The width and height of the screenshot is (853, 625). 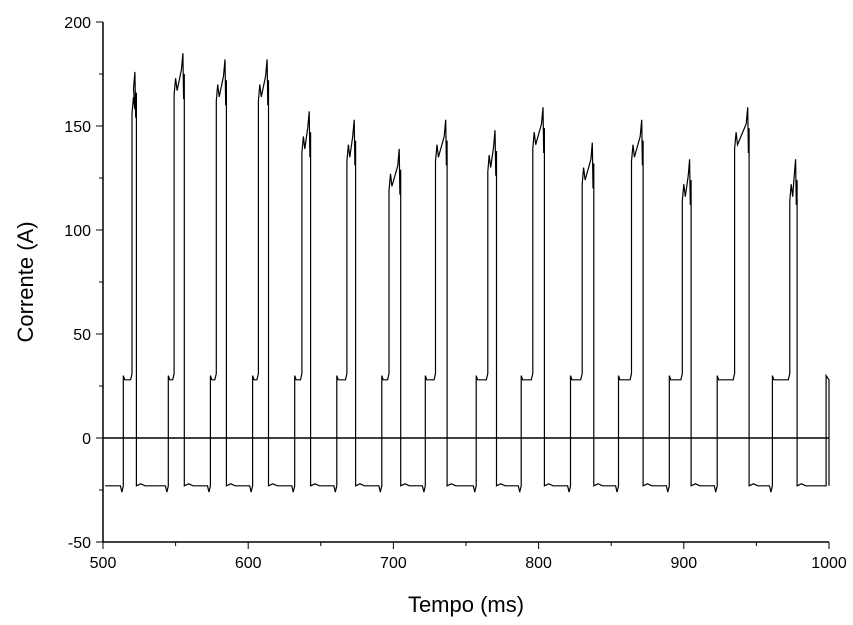 What do you see at coordinates (86, 439) in the screenshot?
I see `y-tick-label: 0` at bounding box center [86, 439].